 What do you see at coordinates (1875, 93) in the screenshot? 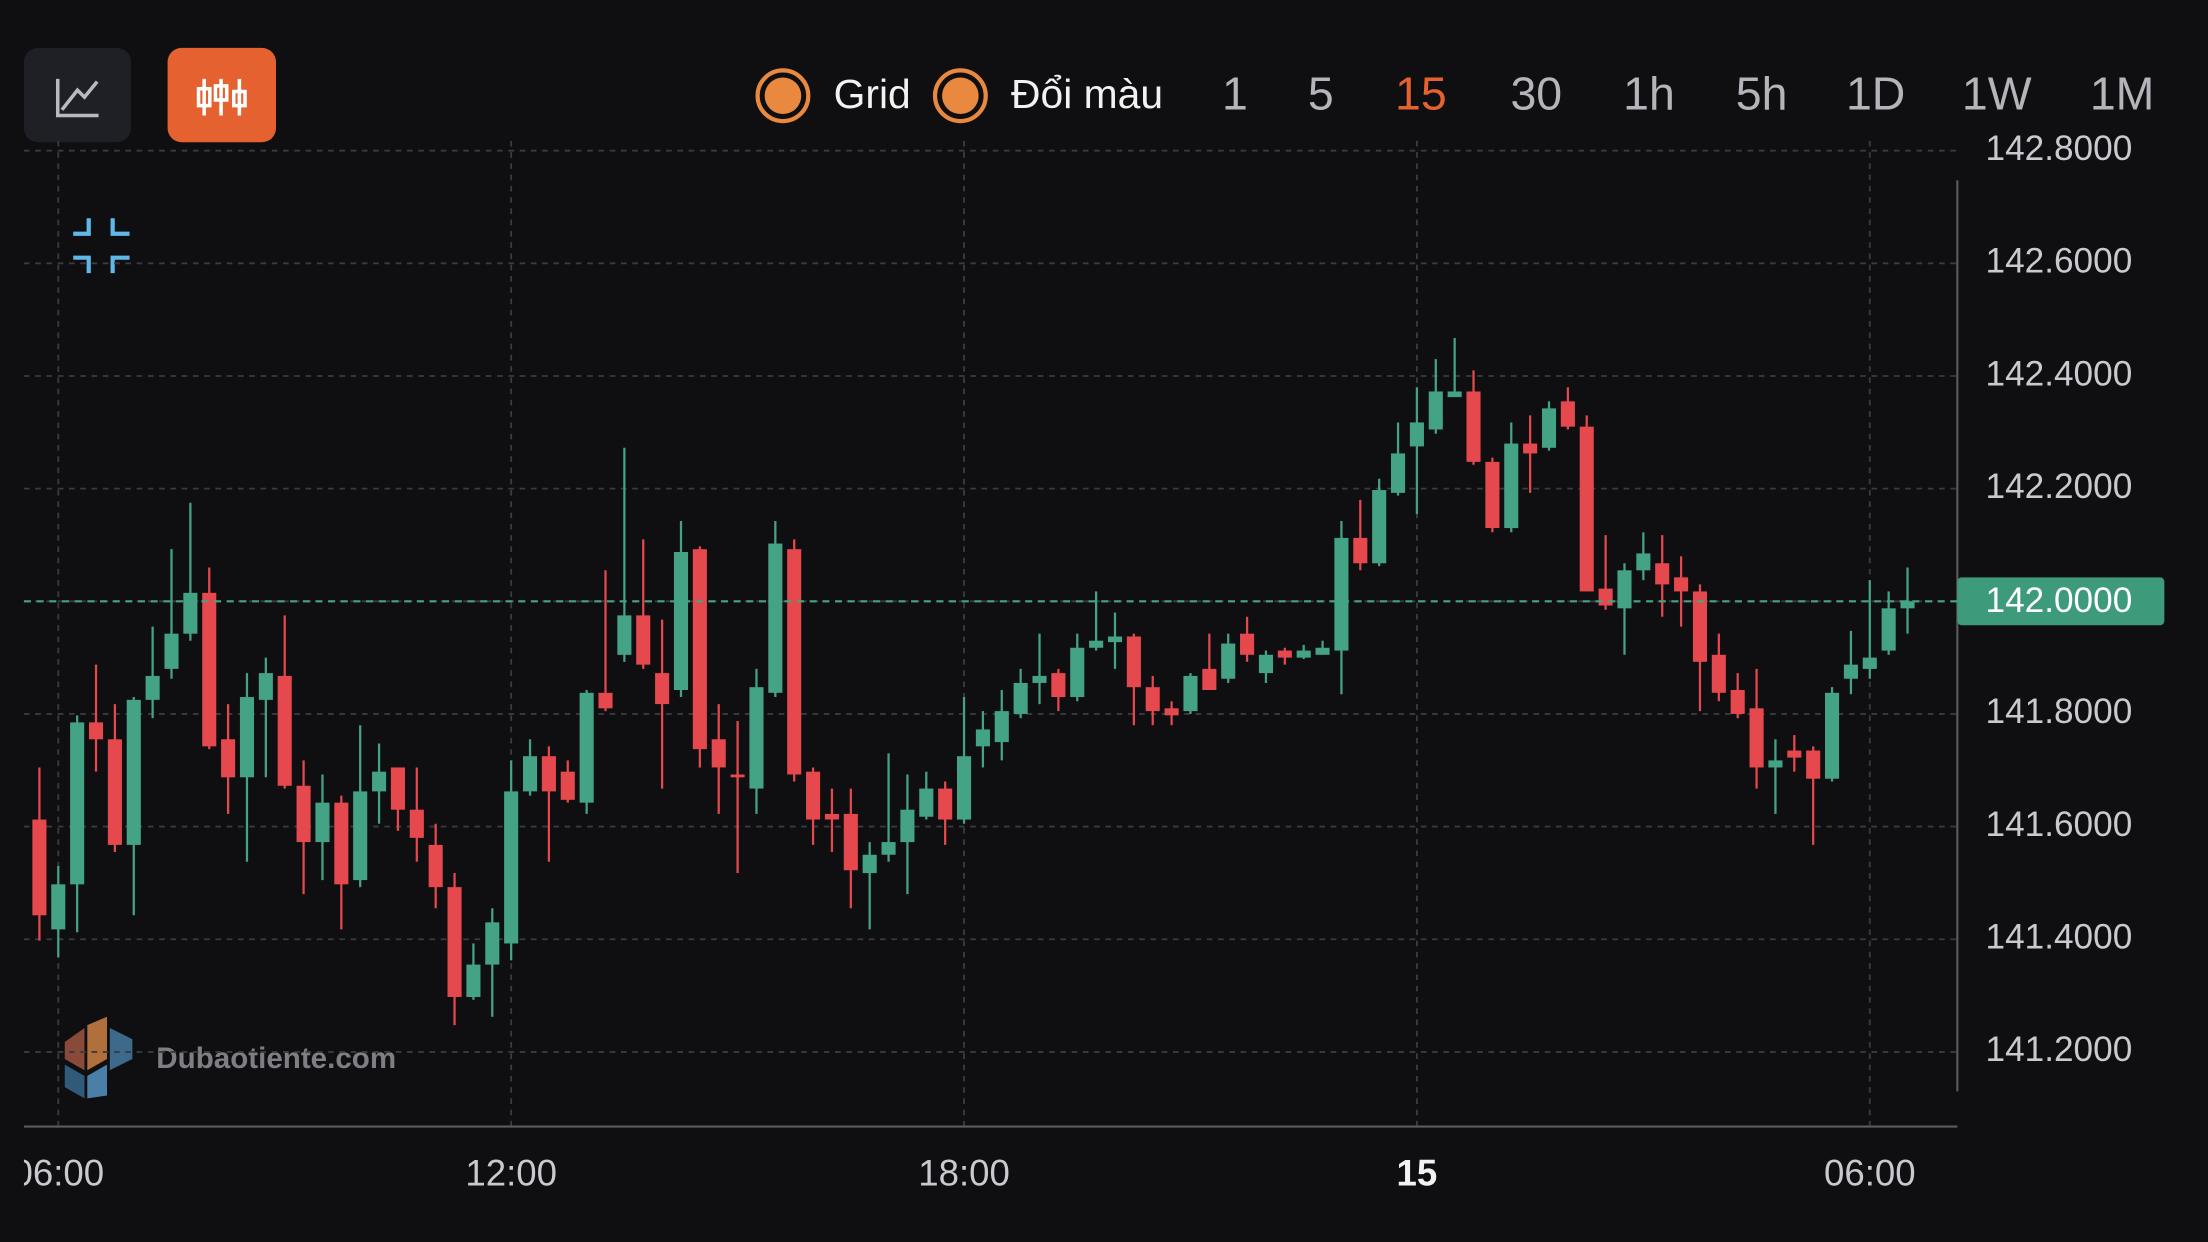
I see `interval-button: 1D` at bounding box center [1875, 93].